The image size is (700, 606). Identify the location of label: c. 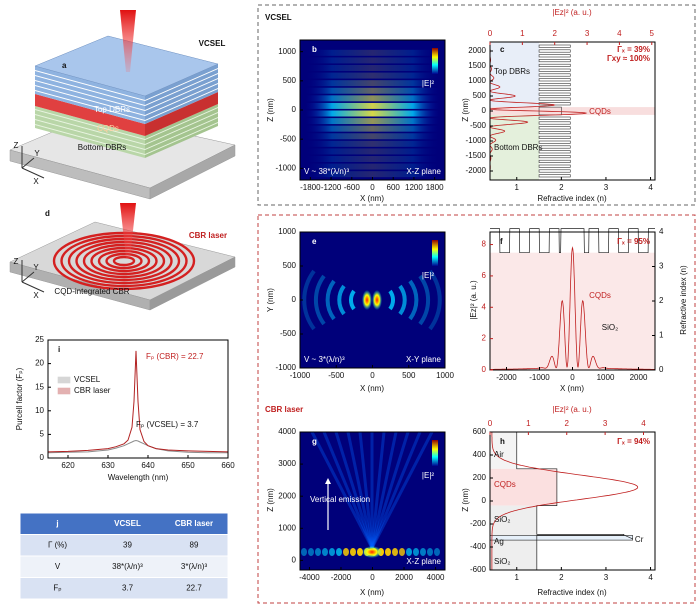
(502, 49).